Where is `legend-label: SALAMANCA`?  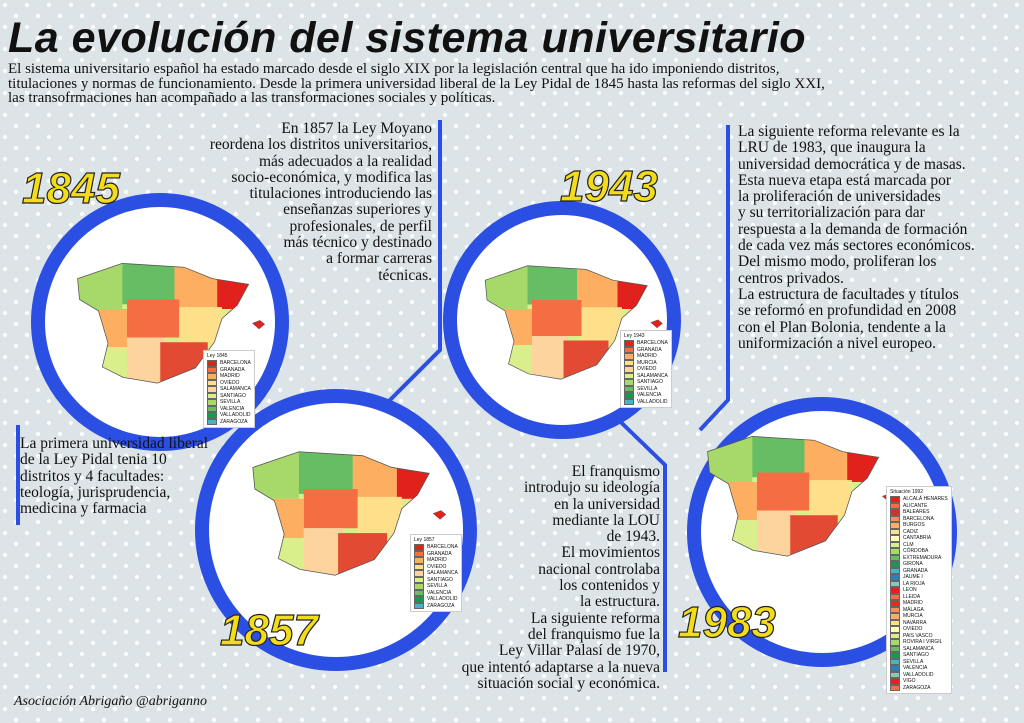
legend-label: SALAMANCA is located at coordinates (235, 389).